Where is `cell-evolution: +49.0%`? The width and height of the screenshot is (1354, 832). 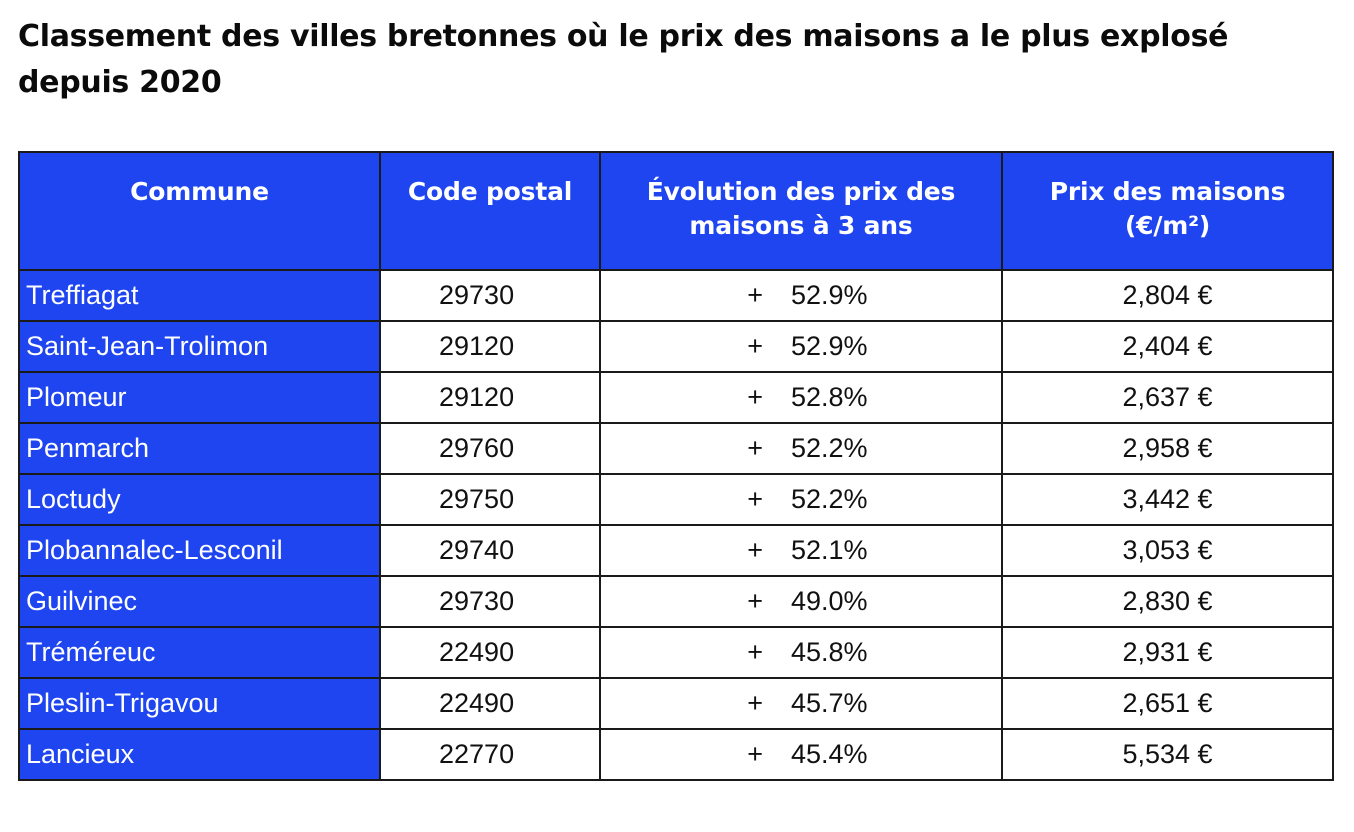
cell-evolution: +49.0% is located at coordinates (801, 601).